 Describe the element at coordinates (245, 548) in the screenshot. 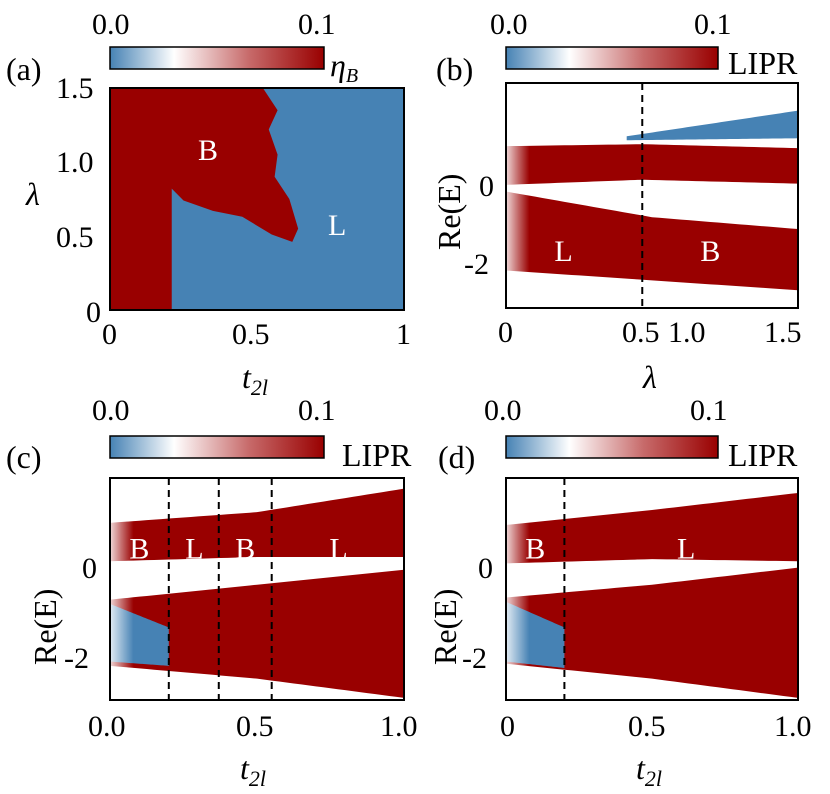

I see `panel-c-label-B-2: B` at that location.